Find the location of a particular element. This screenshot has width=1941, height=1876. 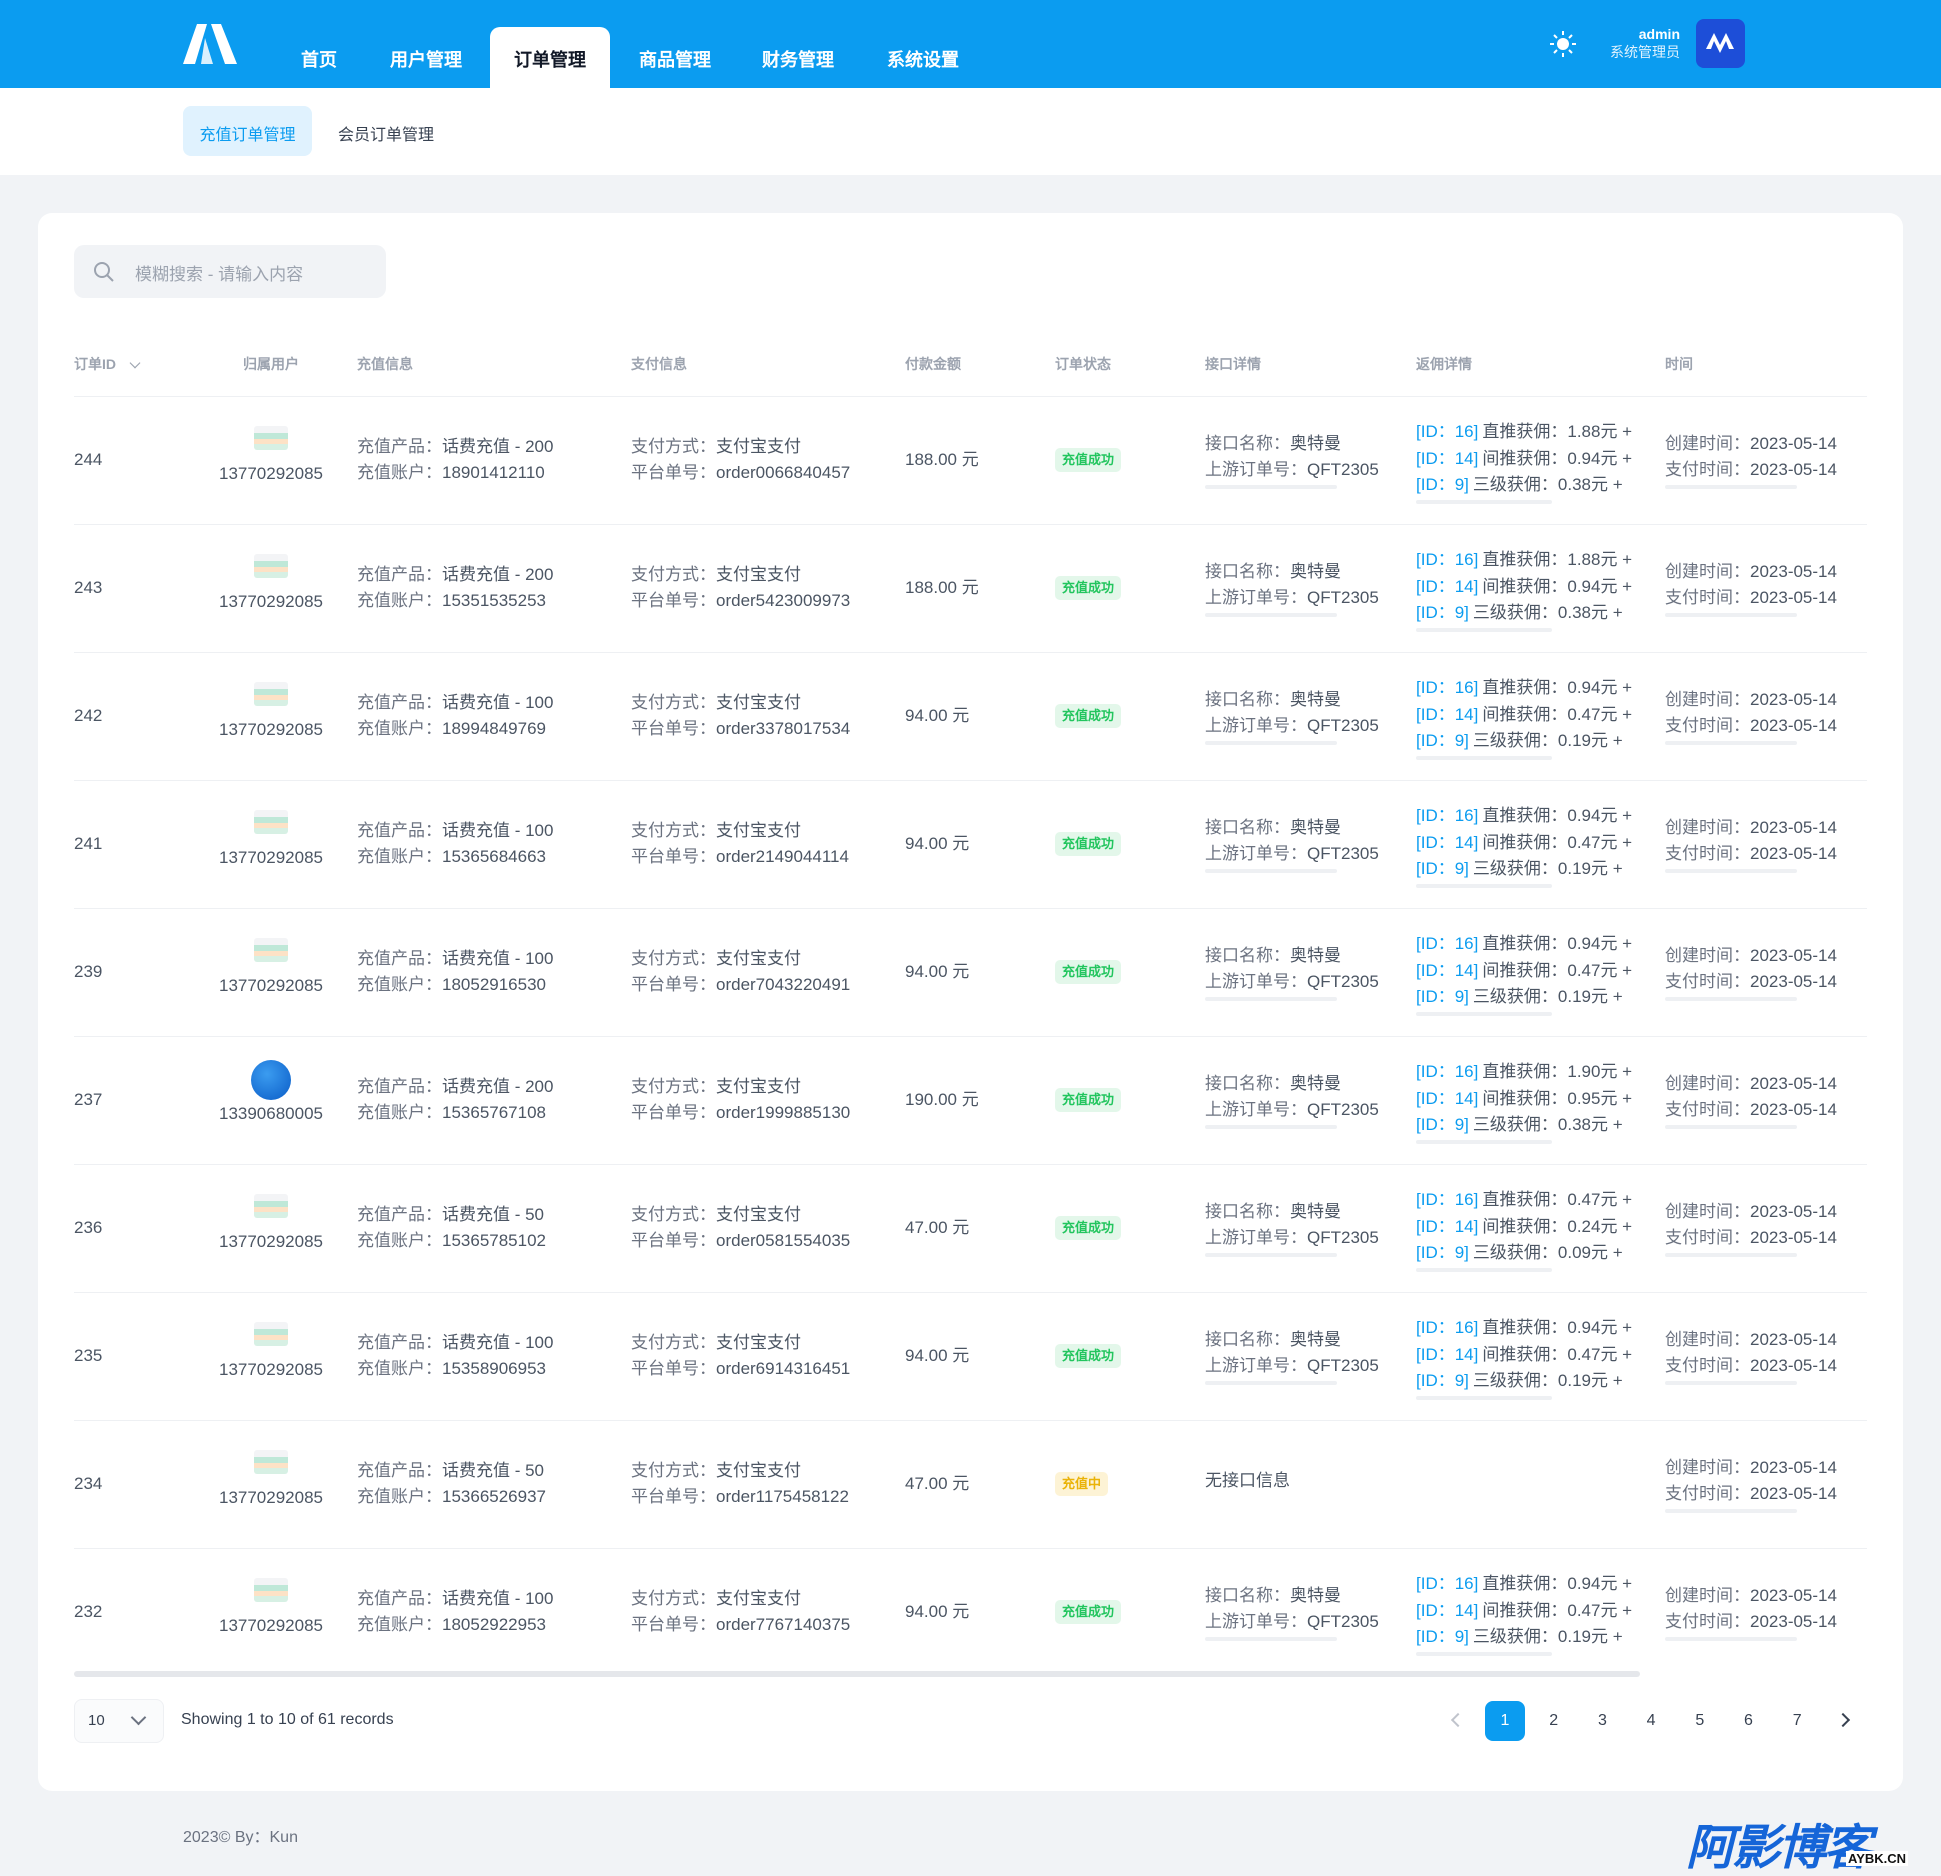

nav-item: 订单管理 is located at coordinates (550, 60).